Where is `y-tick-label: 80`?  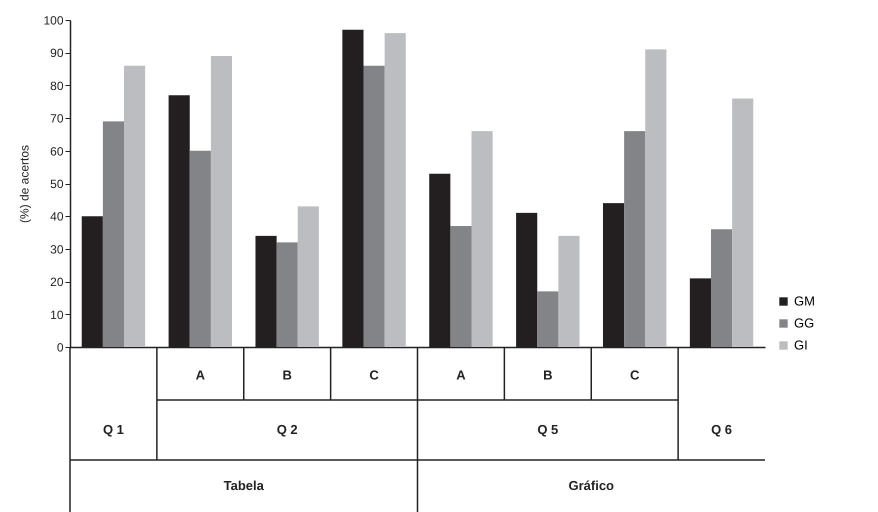
y-tick-label: 80 is located at coordinates (57, 85).